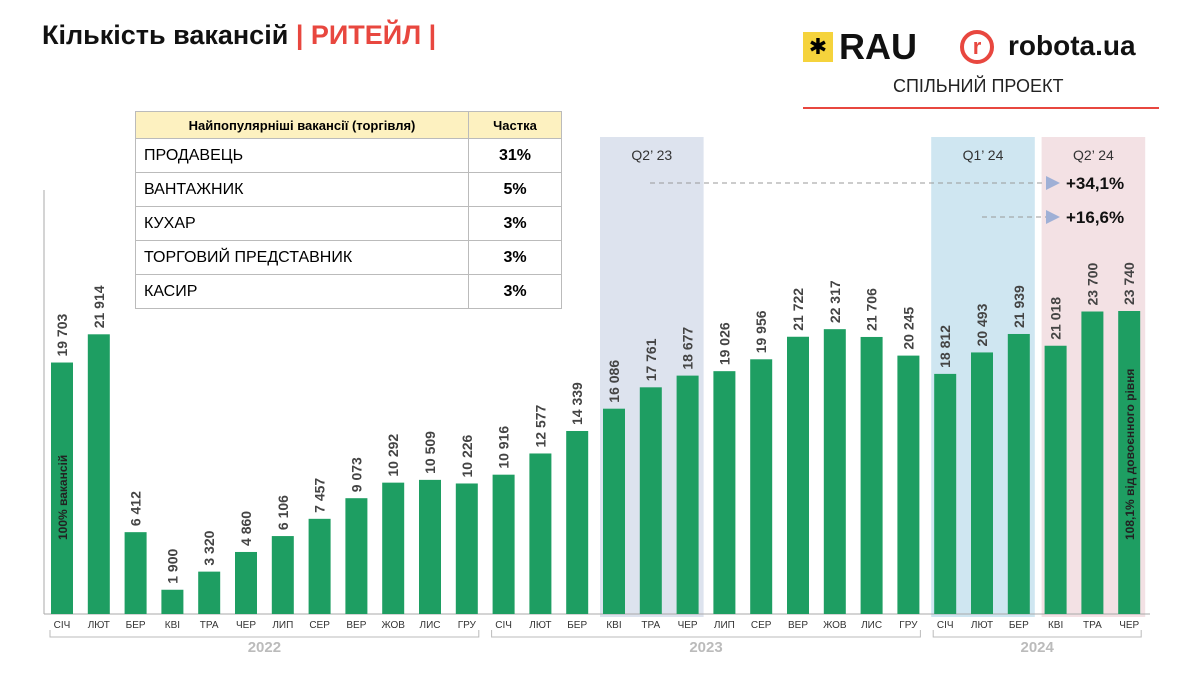  Describe the element at coordinates (136, 508) in the screenshot. I see `bar-value-label: 6 412` at that location.